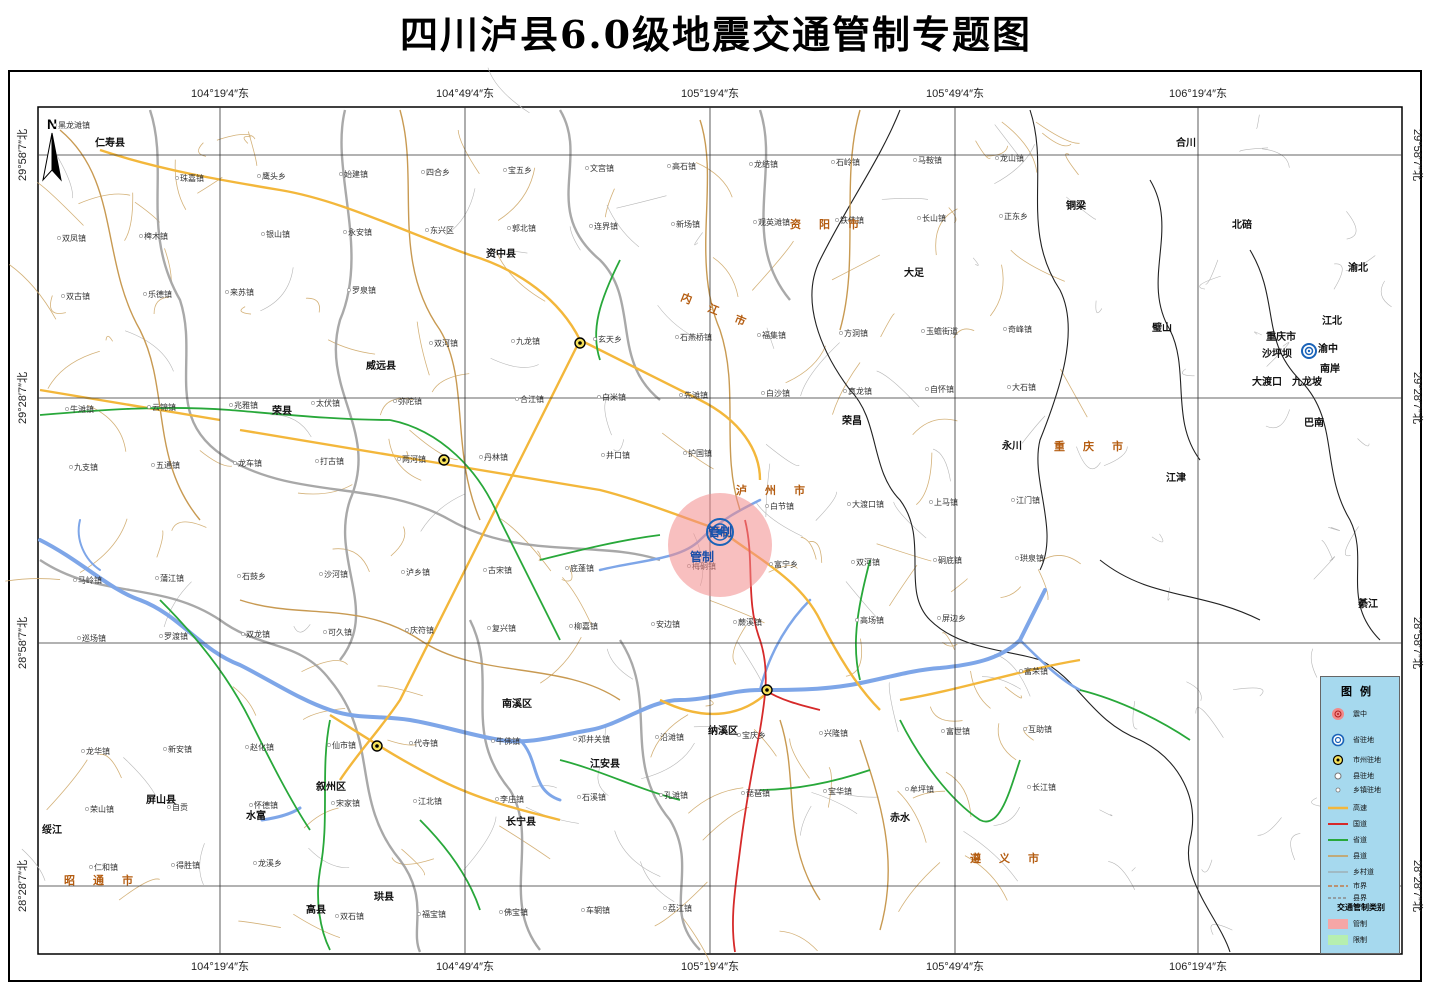  What do you see at coordinates (1417, 398) in the screenshot?
I see `lat-label-2-right: 29°28′7″北` at bounding box center [1417, 398].